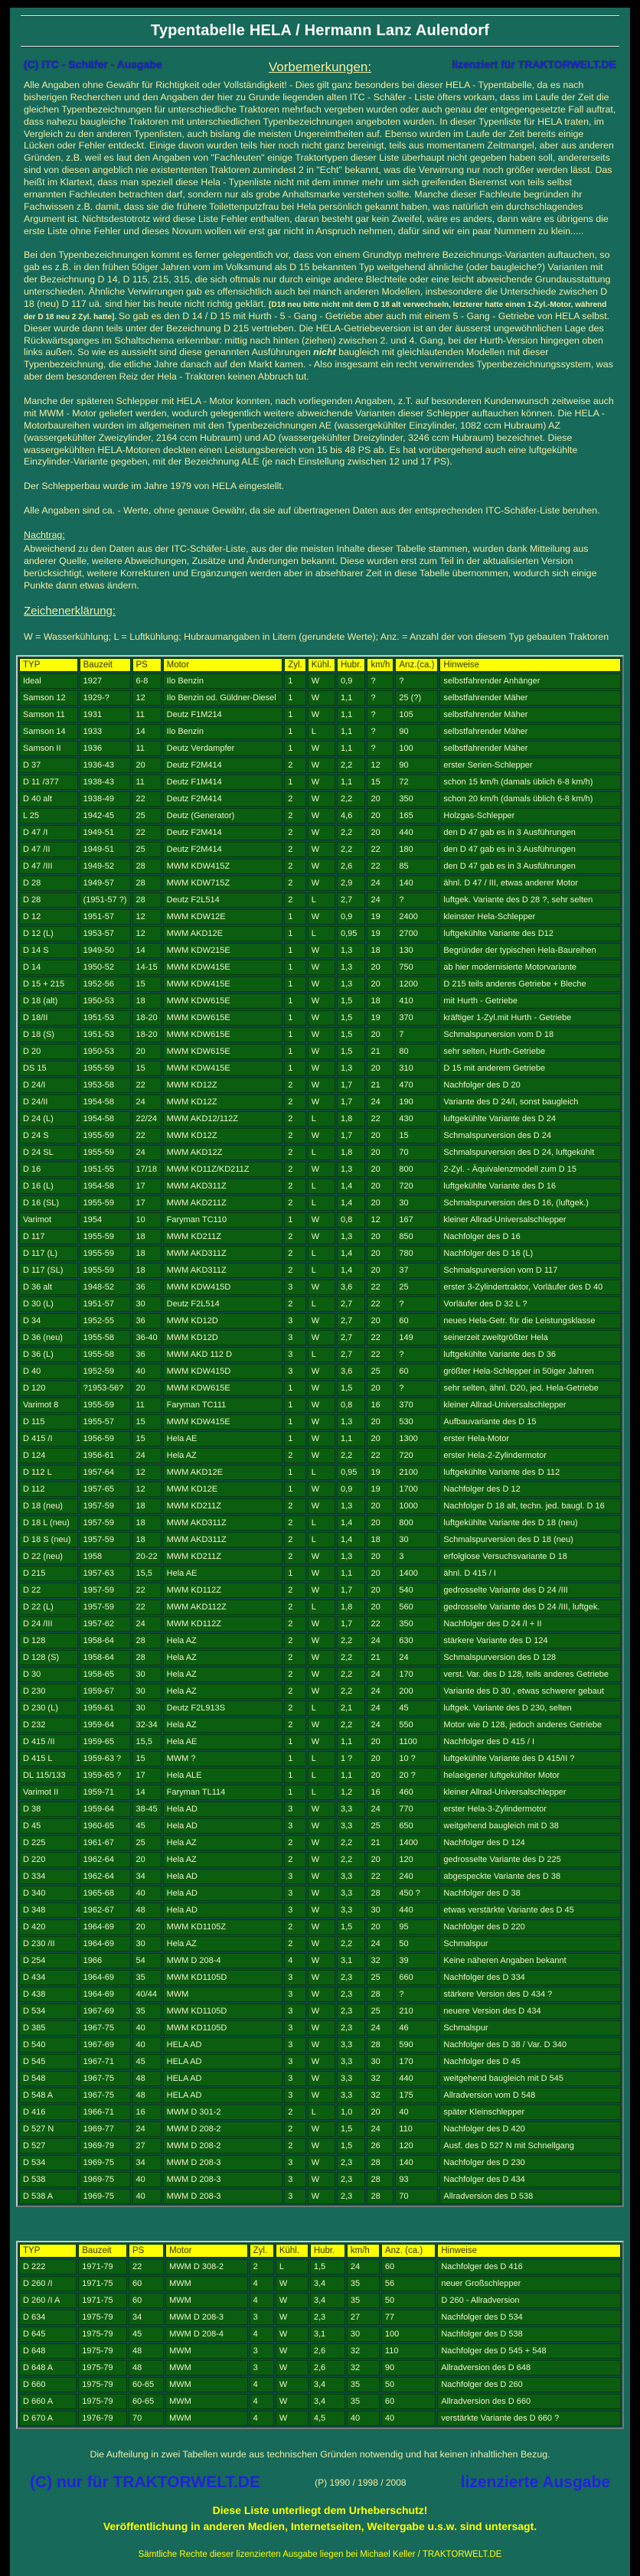 Image resolution: width=640 pixels, height=2576 pixels. What do you see at coordinates (222, 1237) in the screenshot?
I see `table-cell: MWM KD211Z` at bounding box center [222, 1237].